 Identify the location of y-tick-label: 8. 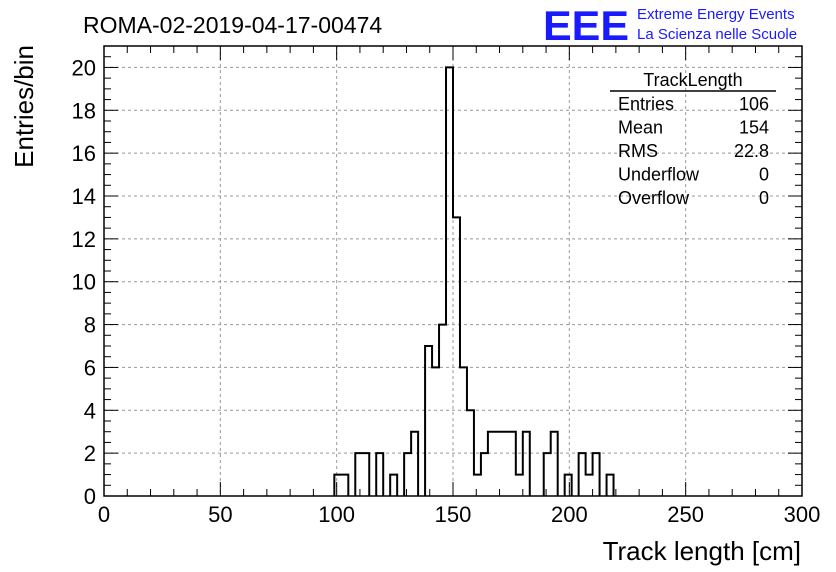
(90, 325).